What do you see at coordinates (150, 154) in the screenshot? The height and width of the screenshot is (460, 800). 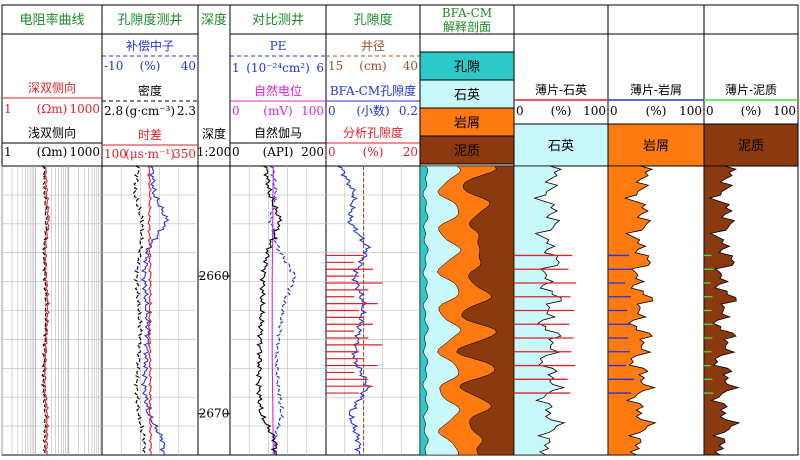 I see `curve-unit: (μs·m⁻¹)` at bounding box center [150, 154].